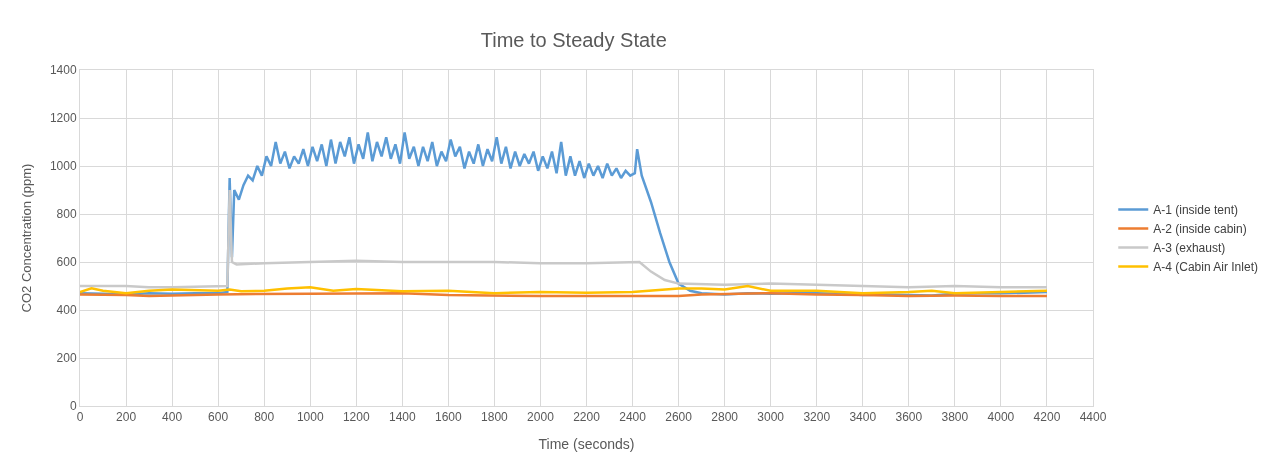 The width and height of the screenshot is (1275, 466). What do you see at coordinates (863, 417) in the screenshot?
I see `x-tick-label: 3400` at bounding box center [863, 417].